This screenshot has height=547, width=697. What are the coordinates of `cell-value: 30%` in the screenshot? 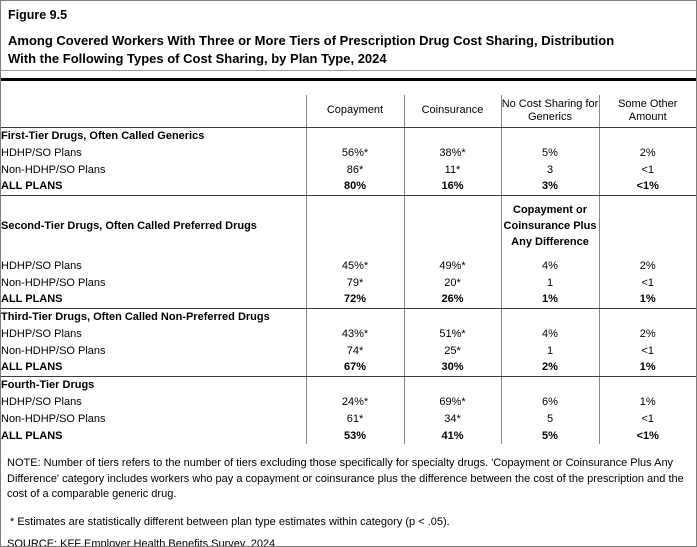 It's located at (452, 368).